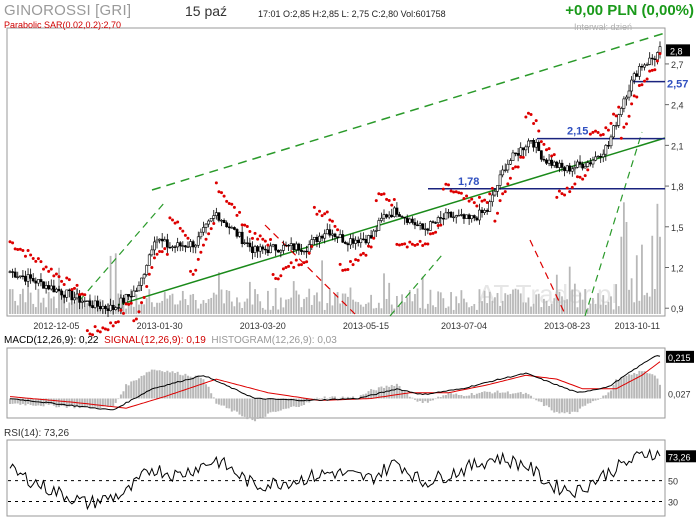 This screenshot has height=522, width=700. I want to click on macd-plot: 0,215 0,027, so click(351, 386).